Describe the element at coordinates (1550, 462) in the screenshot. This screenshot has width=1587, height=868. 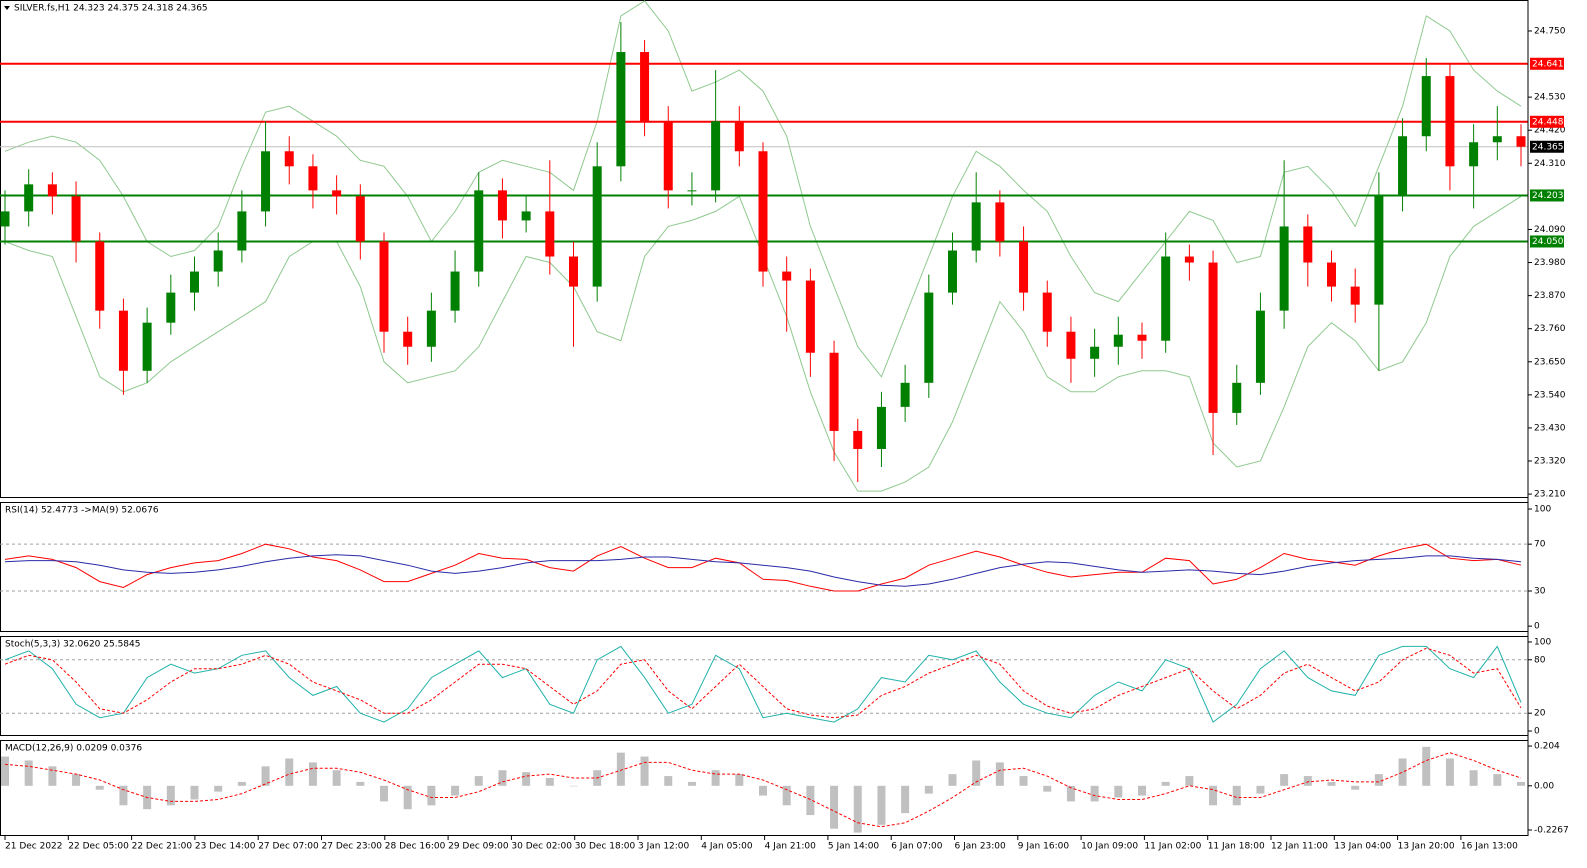
I see `y-tick-label: 23.320` at that location.